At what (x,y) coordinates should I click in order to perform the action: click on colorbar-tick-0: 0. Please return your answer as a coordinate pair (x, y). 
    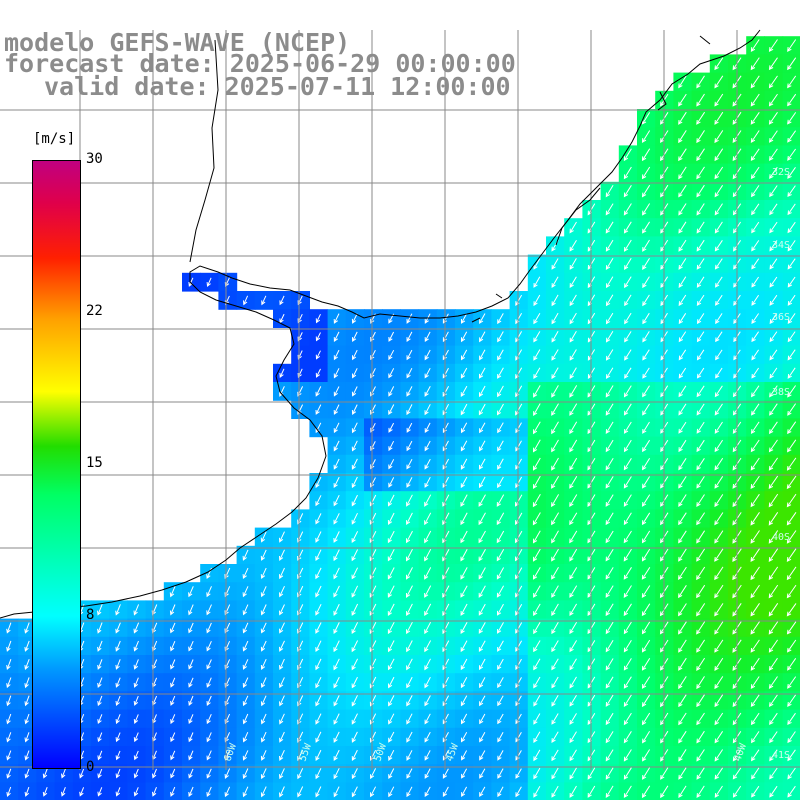
    Looking at the image, I should click on (90, 767).